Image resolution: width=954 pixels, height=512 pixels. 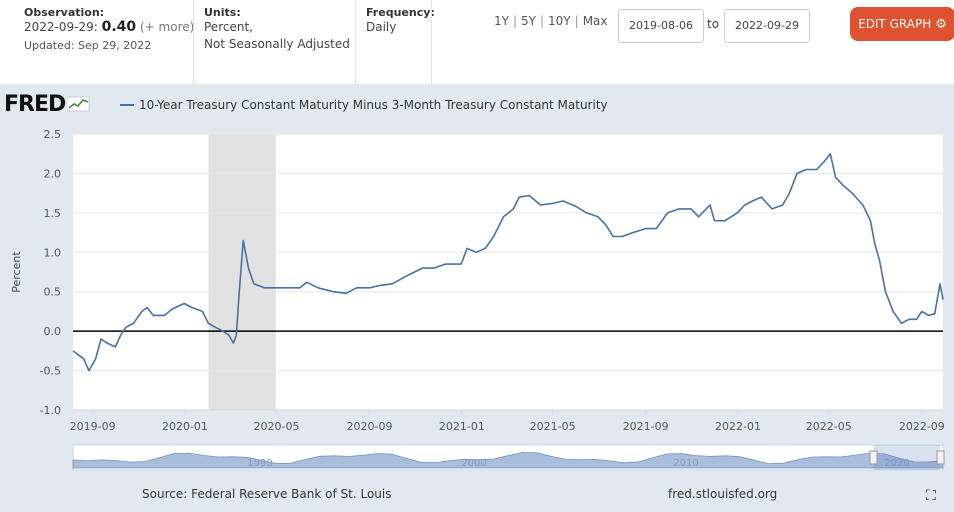 What do you see at coordinates (896, 463) in the screenshot?
I see `navigator-label: 2020` at bounding box center [896, 463].